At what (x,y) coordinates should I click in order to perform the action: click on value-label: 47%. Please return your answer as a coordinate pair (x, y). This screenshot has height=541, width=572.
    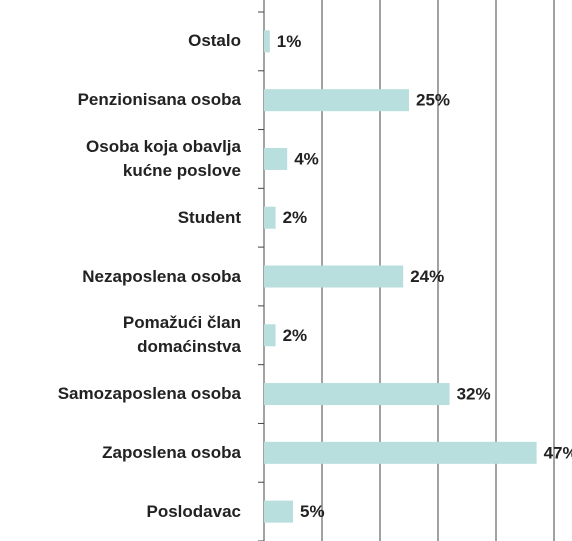
    Looking at the image, I should click on (558, 452).